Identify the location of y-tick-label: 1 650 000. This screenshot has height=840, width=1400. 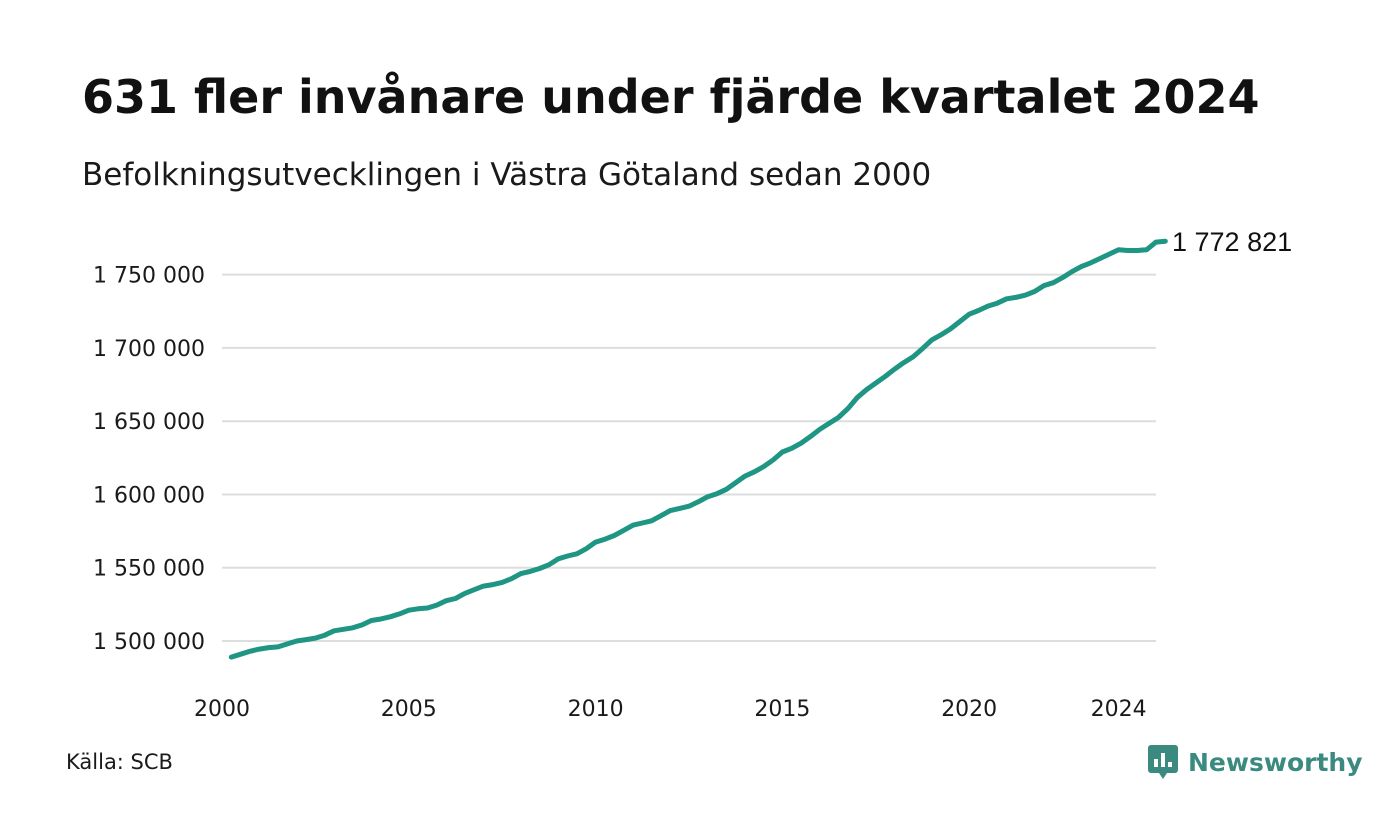
(149, 422).